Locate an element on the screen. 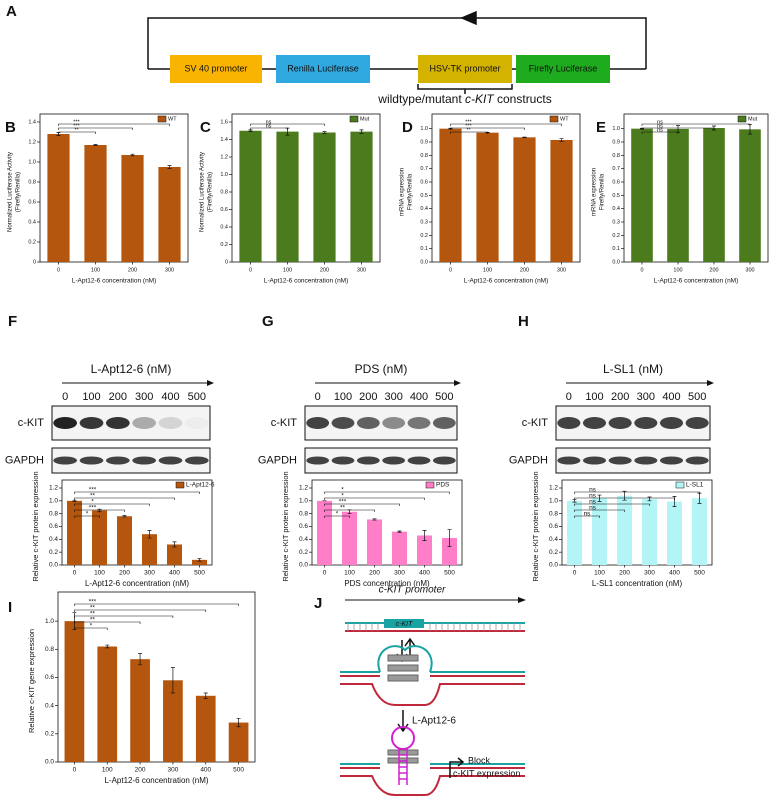 Image resolution: width=771 pixels, height=804 pixels. y-tick-label: 0.4 is located at coordinates (32, 222).